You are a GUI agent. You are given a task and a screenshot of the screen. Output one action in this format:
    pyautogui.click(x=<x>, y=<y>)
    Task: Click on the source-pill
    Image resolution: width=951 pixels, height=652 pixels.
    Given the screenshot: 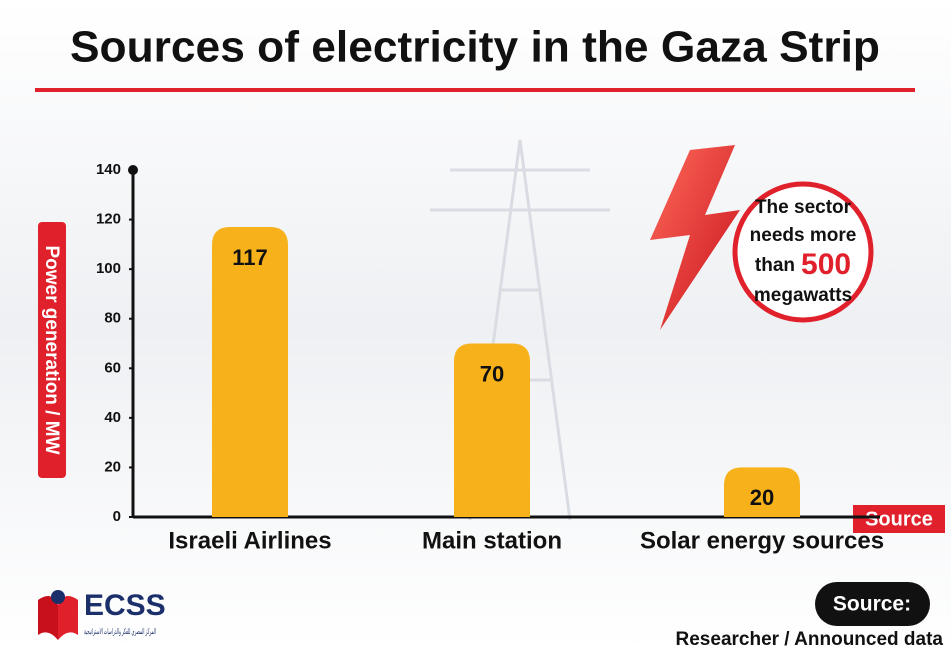 What is the action you would take?
    pyautogui.click(x=872, y=604)
    